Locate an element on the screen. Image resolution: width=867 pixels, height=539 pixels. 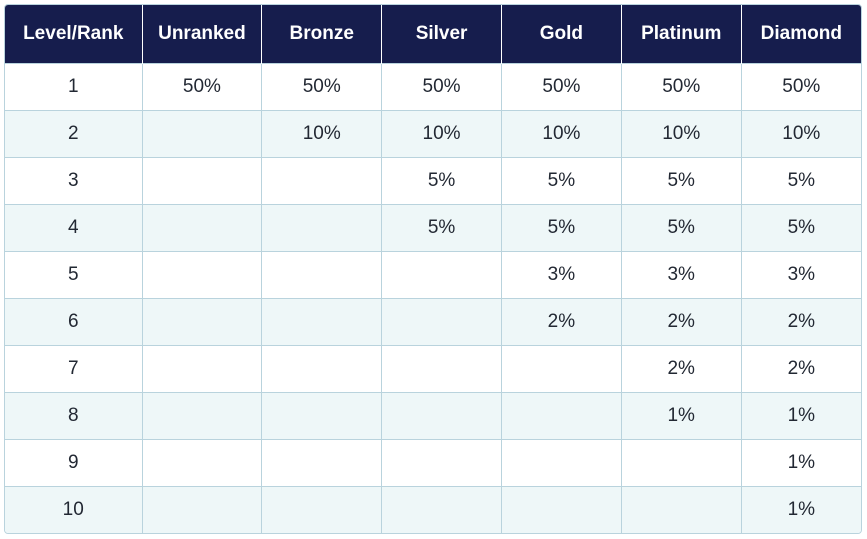
table-row: 1 50% 50% 50% 50% 50% 50% is located at coordinates (433, 87).